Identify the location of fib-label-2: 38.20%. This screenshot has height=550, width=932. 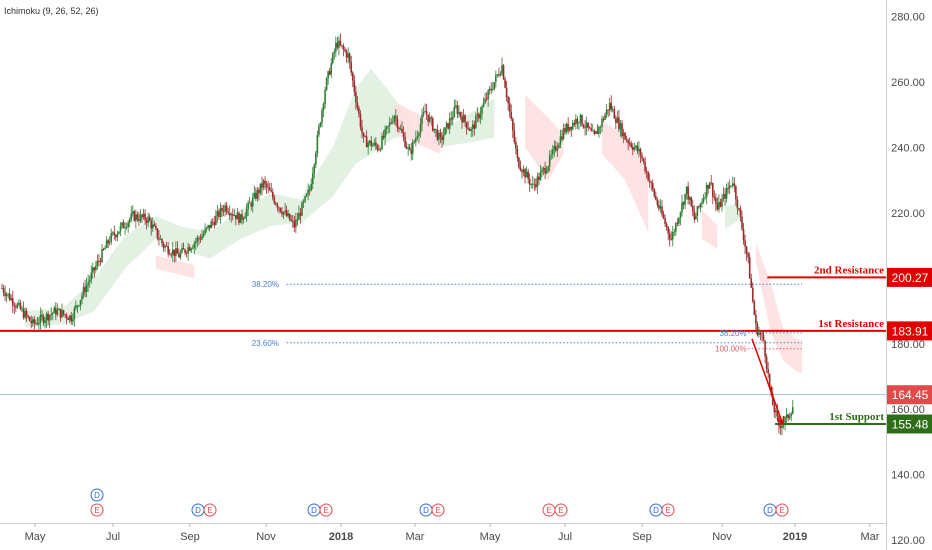
(732, 333).